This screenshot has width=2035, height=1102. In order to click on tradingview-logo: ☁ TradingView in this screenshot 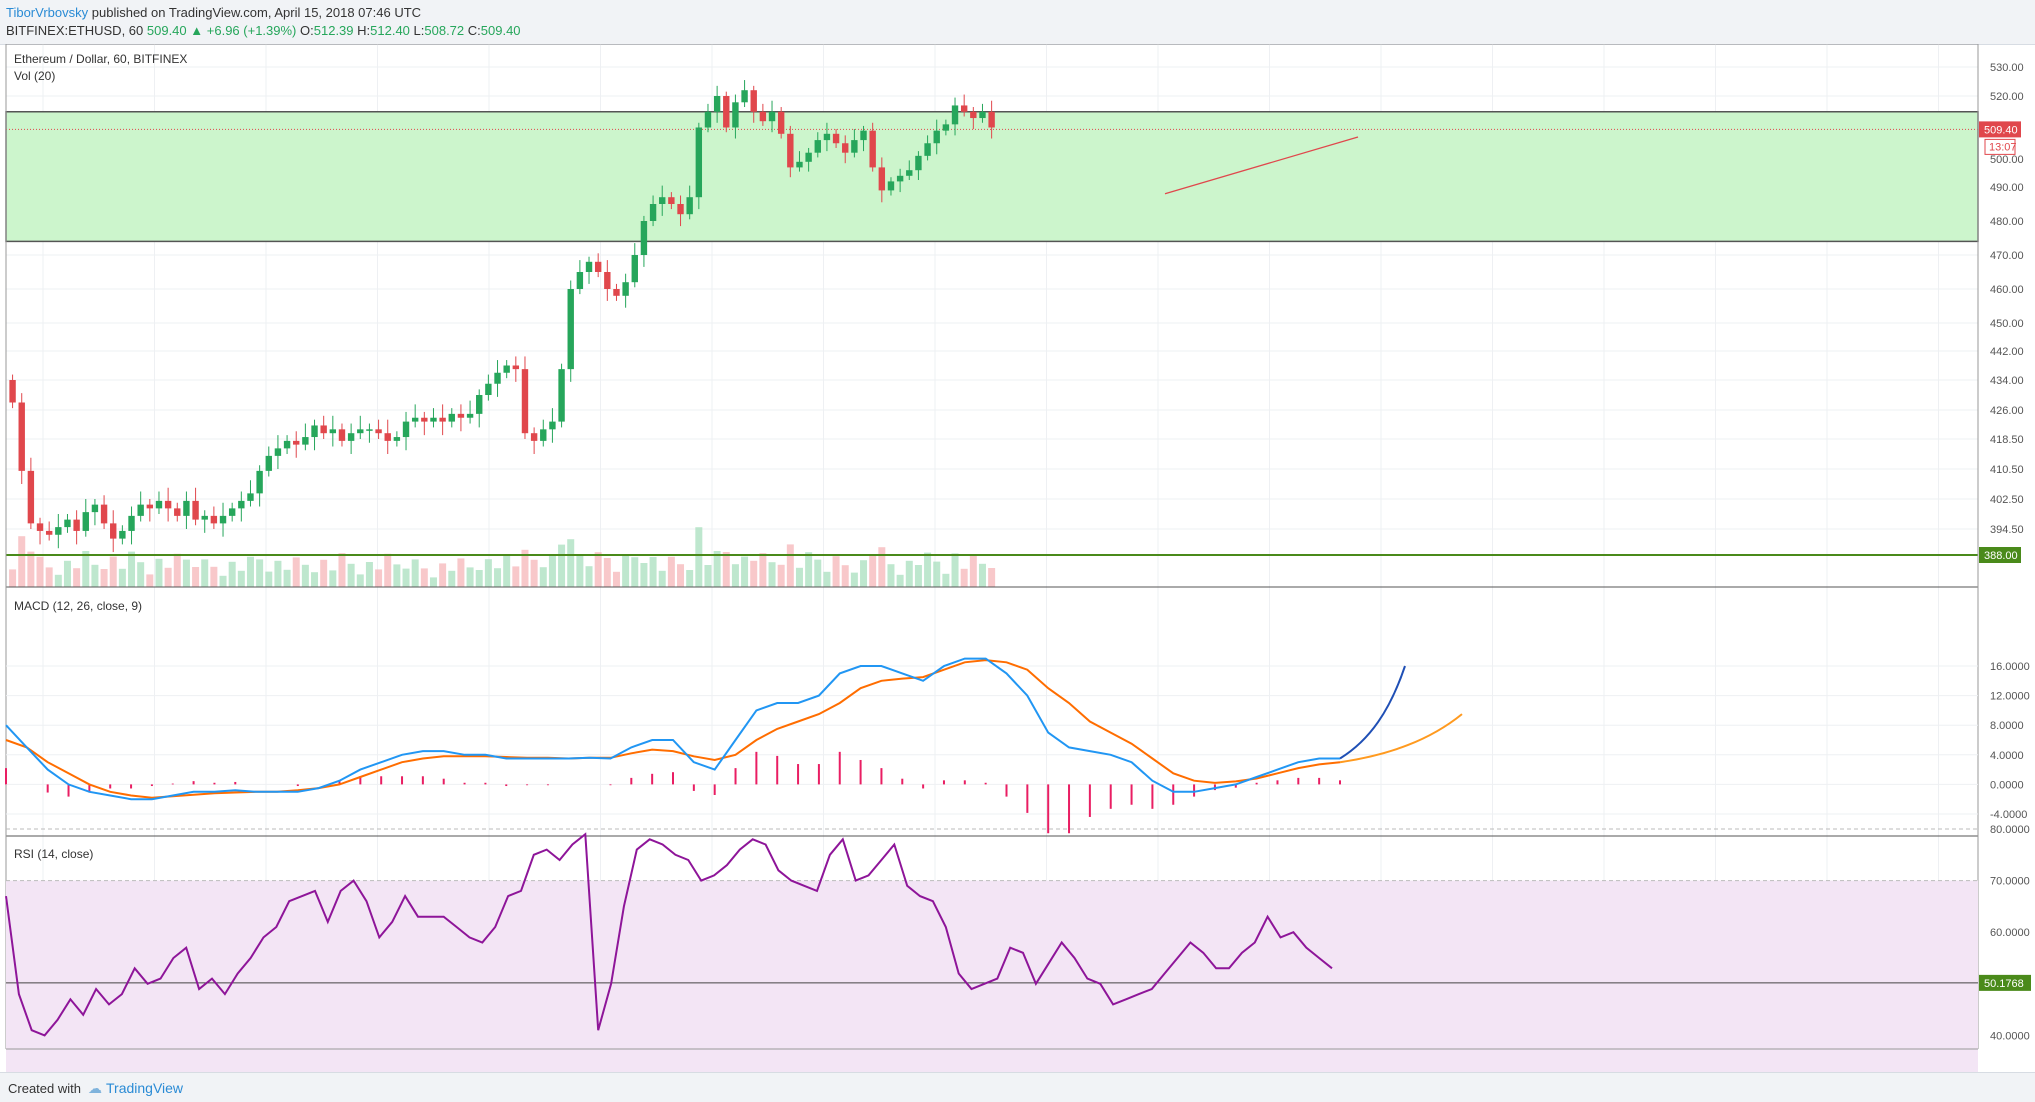, I will do `click(135, 1088)`.